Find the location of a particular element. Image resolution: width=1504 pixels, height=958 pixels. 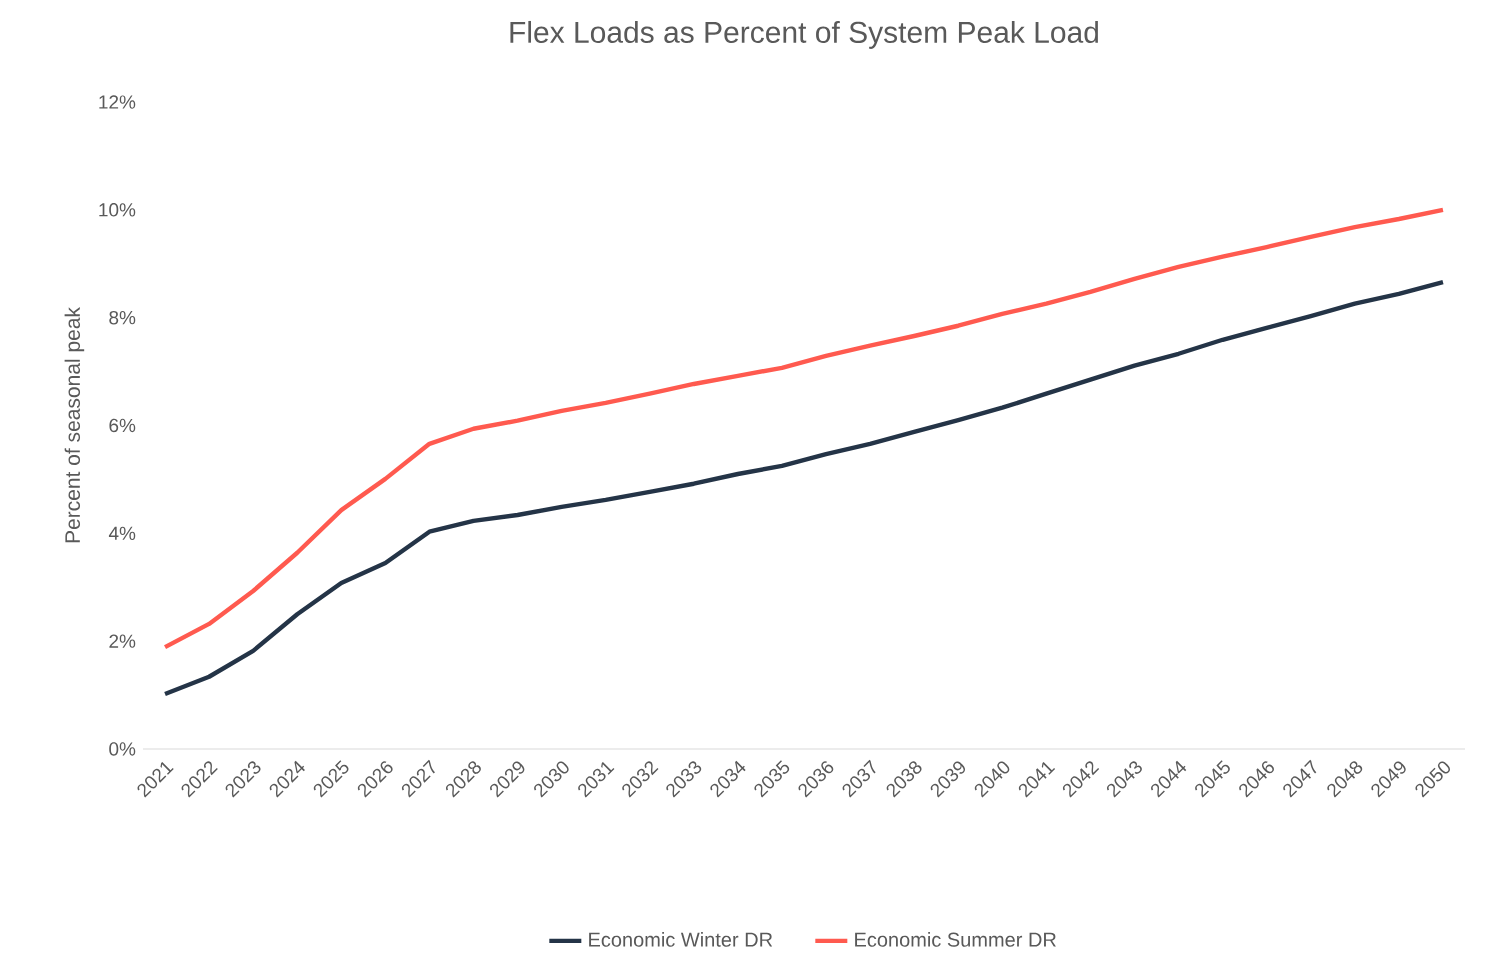

y-tick-label: 10% is located at coordinates (117, 210).